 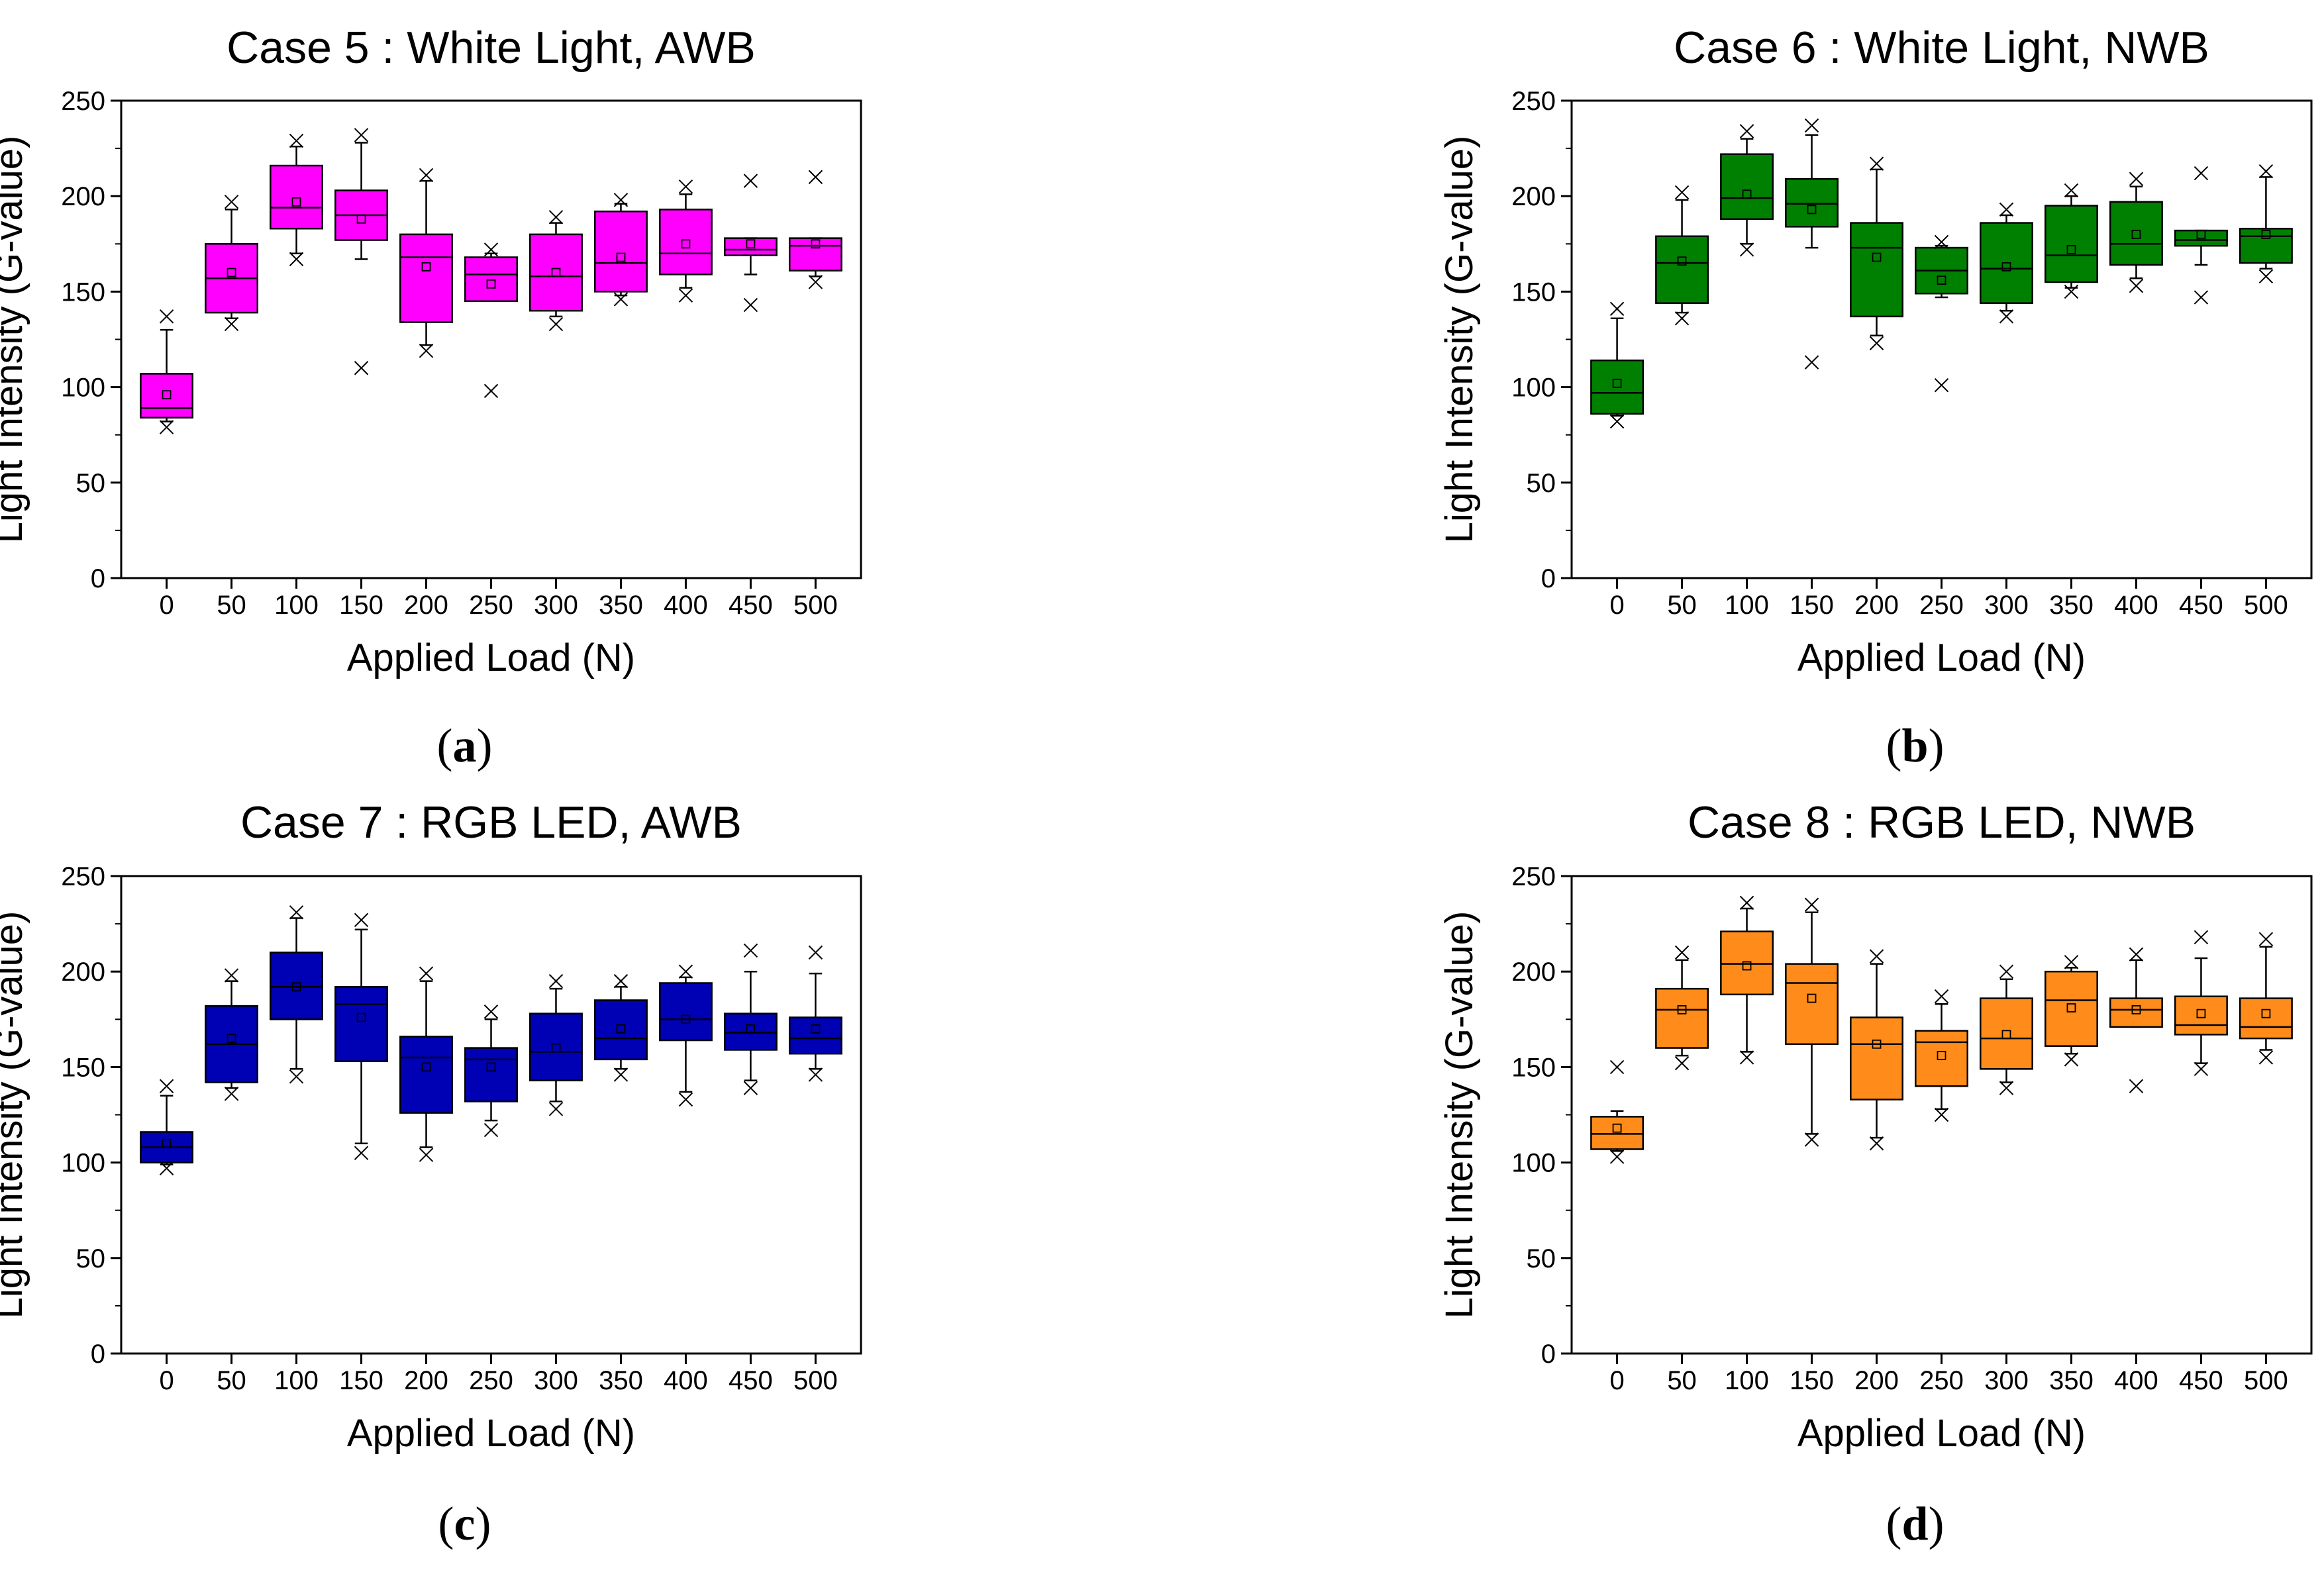 What do you see at coordinates (556, 606) in the screenshot?
I see `panel-a-x-tick-label-6: 300` at bounding box center [556, 606].